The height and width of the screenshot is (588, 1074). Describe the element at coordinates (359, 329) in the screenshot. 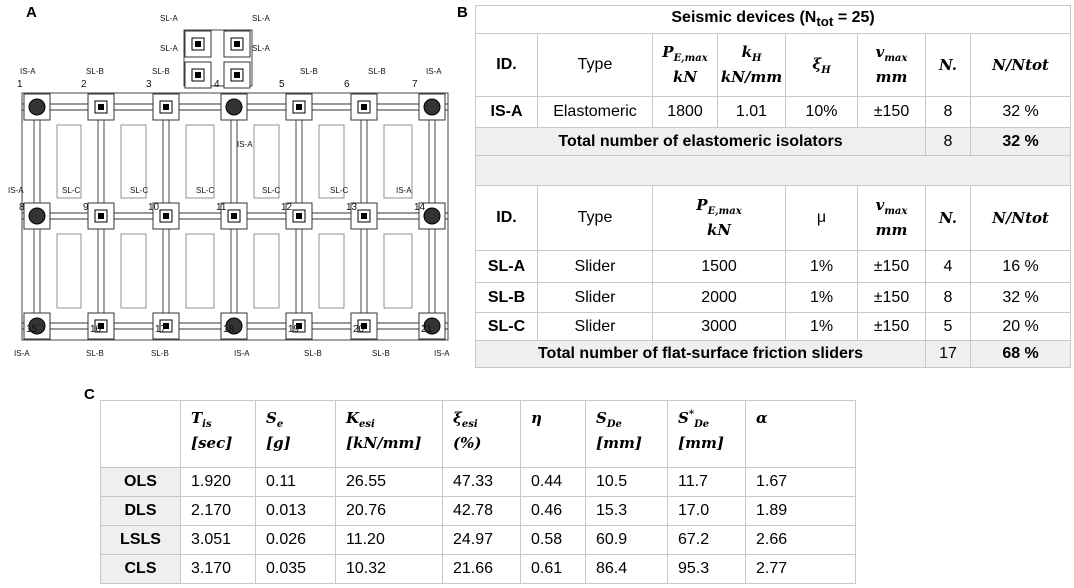

I see `node-number: 20` at that location.